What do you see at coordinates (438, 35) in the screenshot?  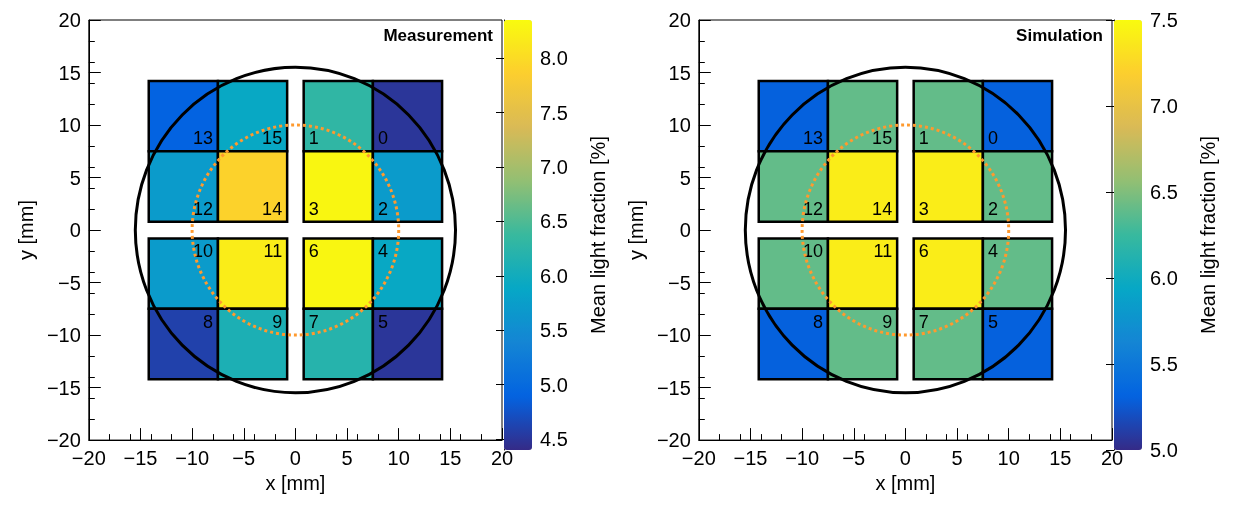 I see `chart-title: Measurement` at bounding box center [438, 35].